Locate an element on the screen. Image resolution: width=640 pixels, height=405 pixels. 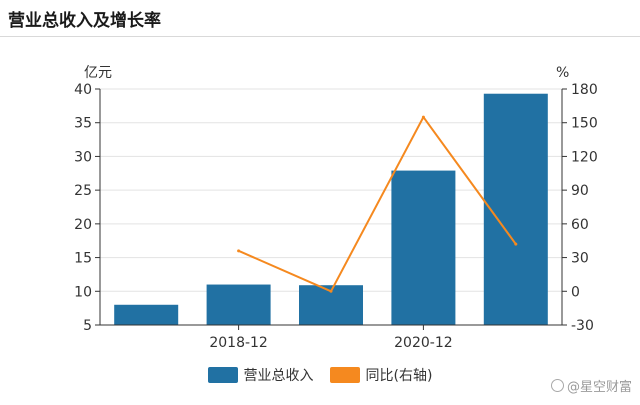
legend-item-growth: 同比(右轴) is located at coordinates (381, 375).